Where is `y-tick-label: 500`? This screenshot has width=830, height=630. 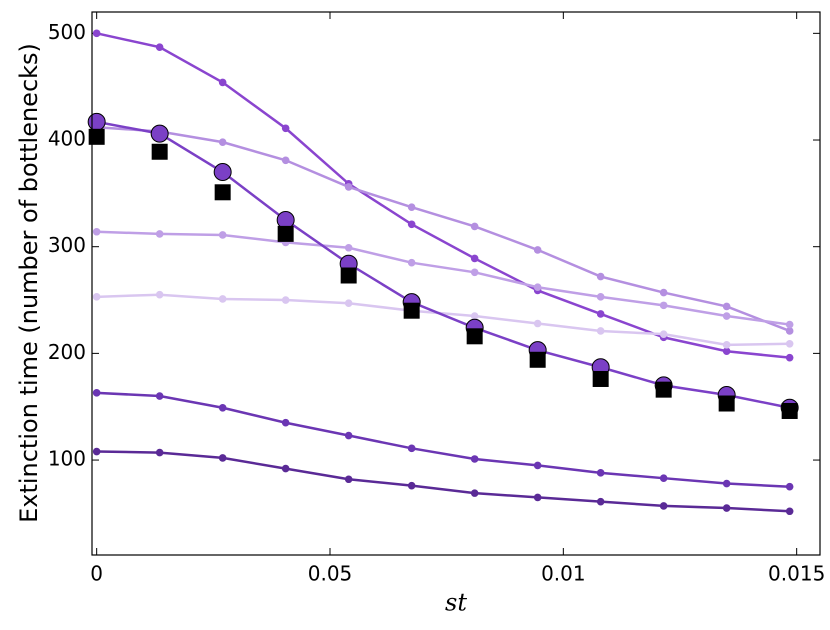
y-tick-label: 500 is located at coordinates (67, 32).